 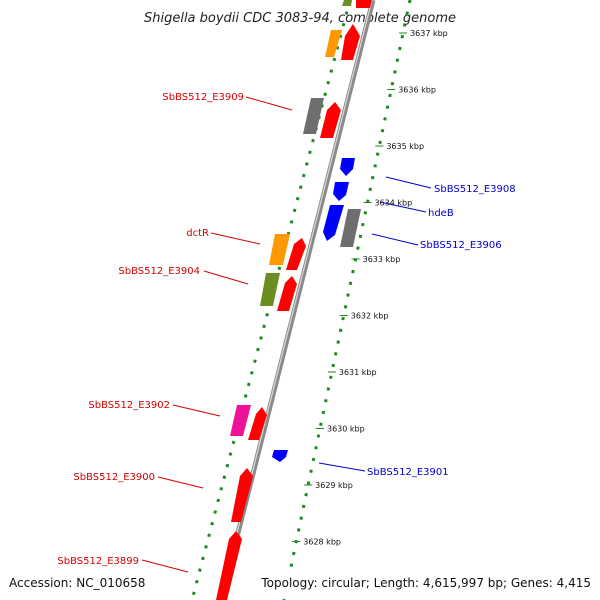 I want to click on position-tick-label: 3634 kbp, so click(x=393, y=203).